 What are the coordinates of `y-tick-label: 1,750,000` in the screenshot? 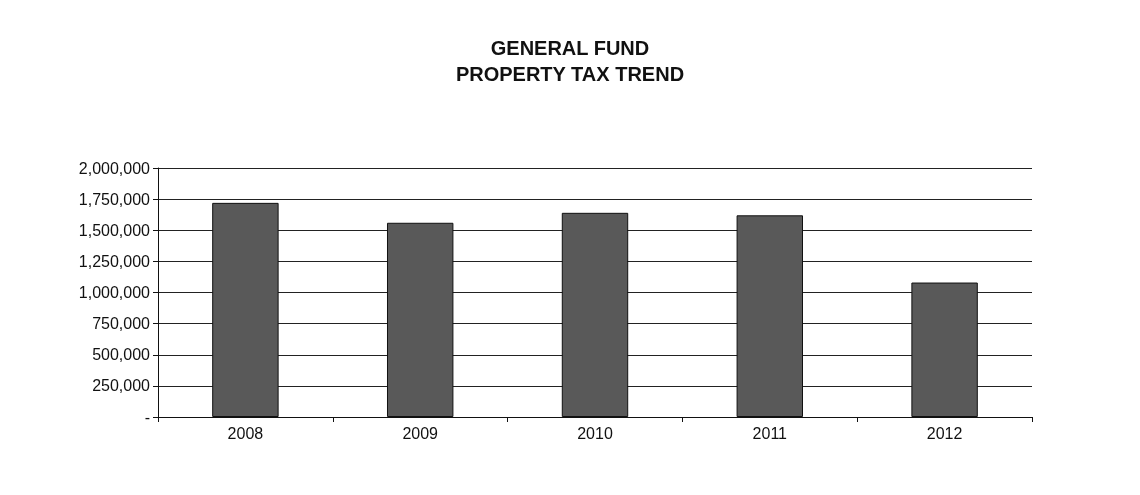 It's located at (114, 199).